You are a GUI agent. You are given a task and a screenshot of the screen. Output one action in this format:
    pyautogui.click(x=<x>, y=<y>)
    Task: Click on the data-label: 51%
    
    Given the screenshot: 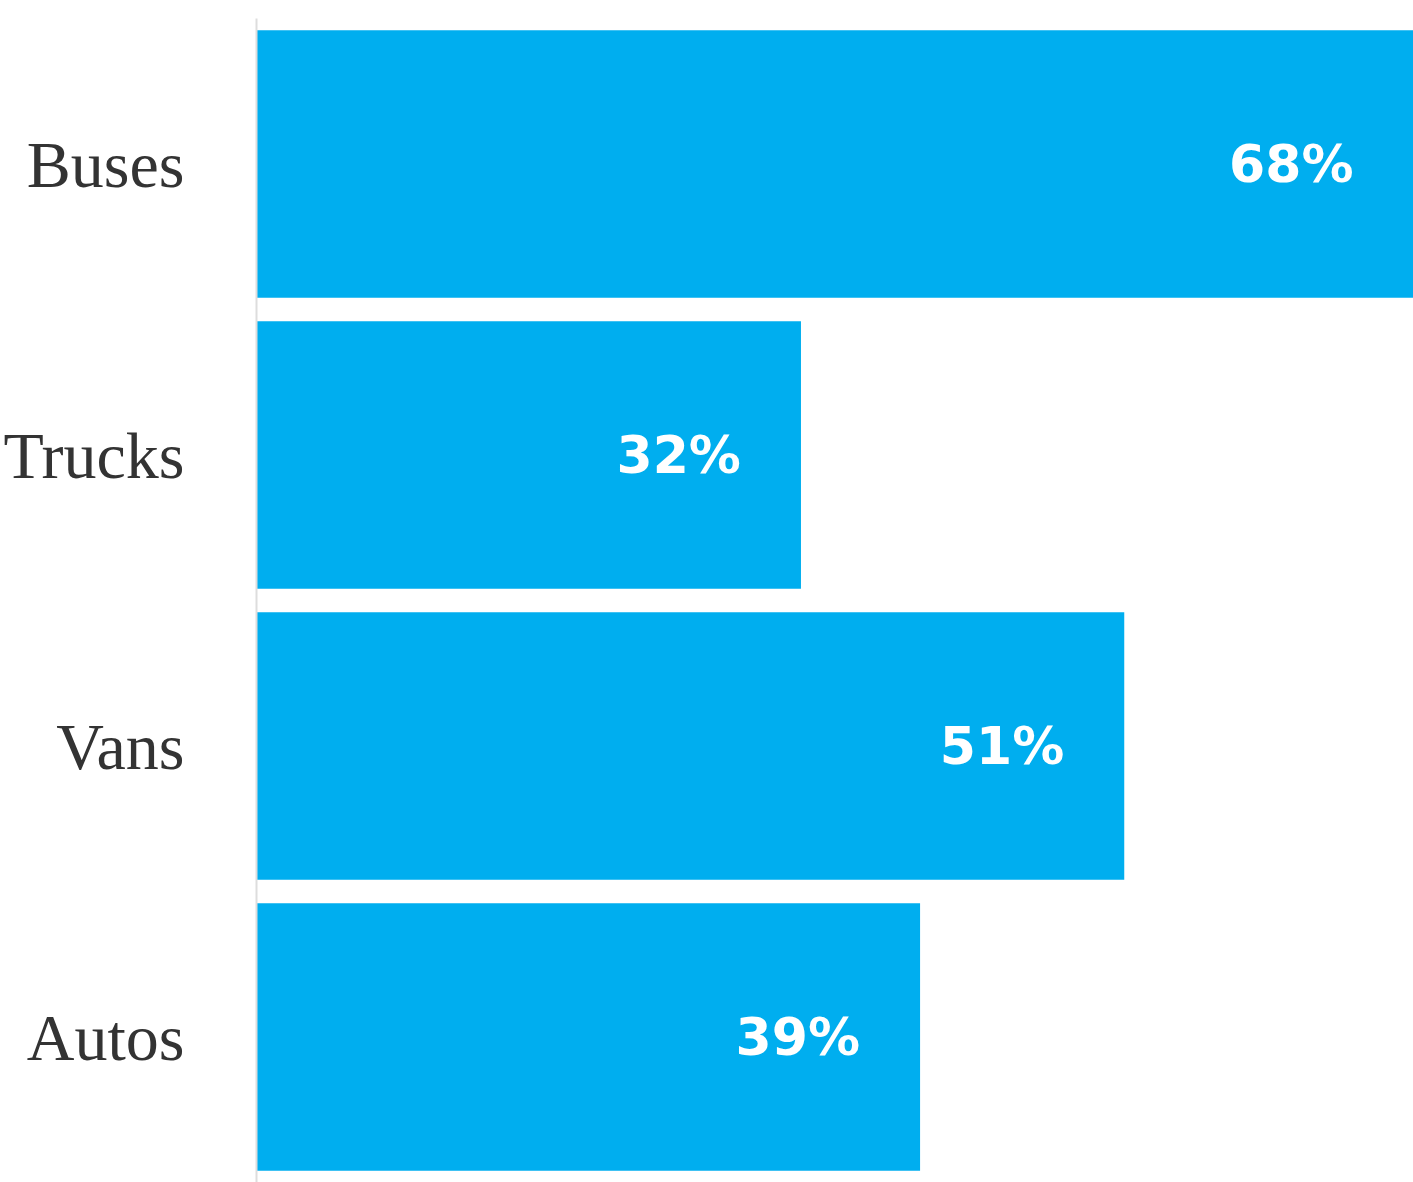 What is the action you would take?
    pyautogui.click(x=1002, y=746)
    